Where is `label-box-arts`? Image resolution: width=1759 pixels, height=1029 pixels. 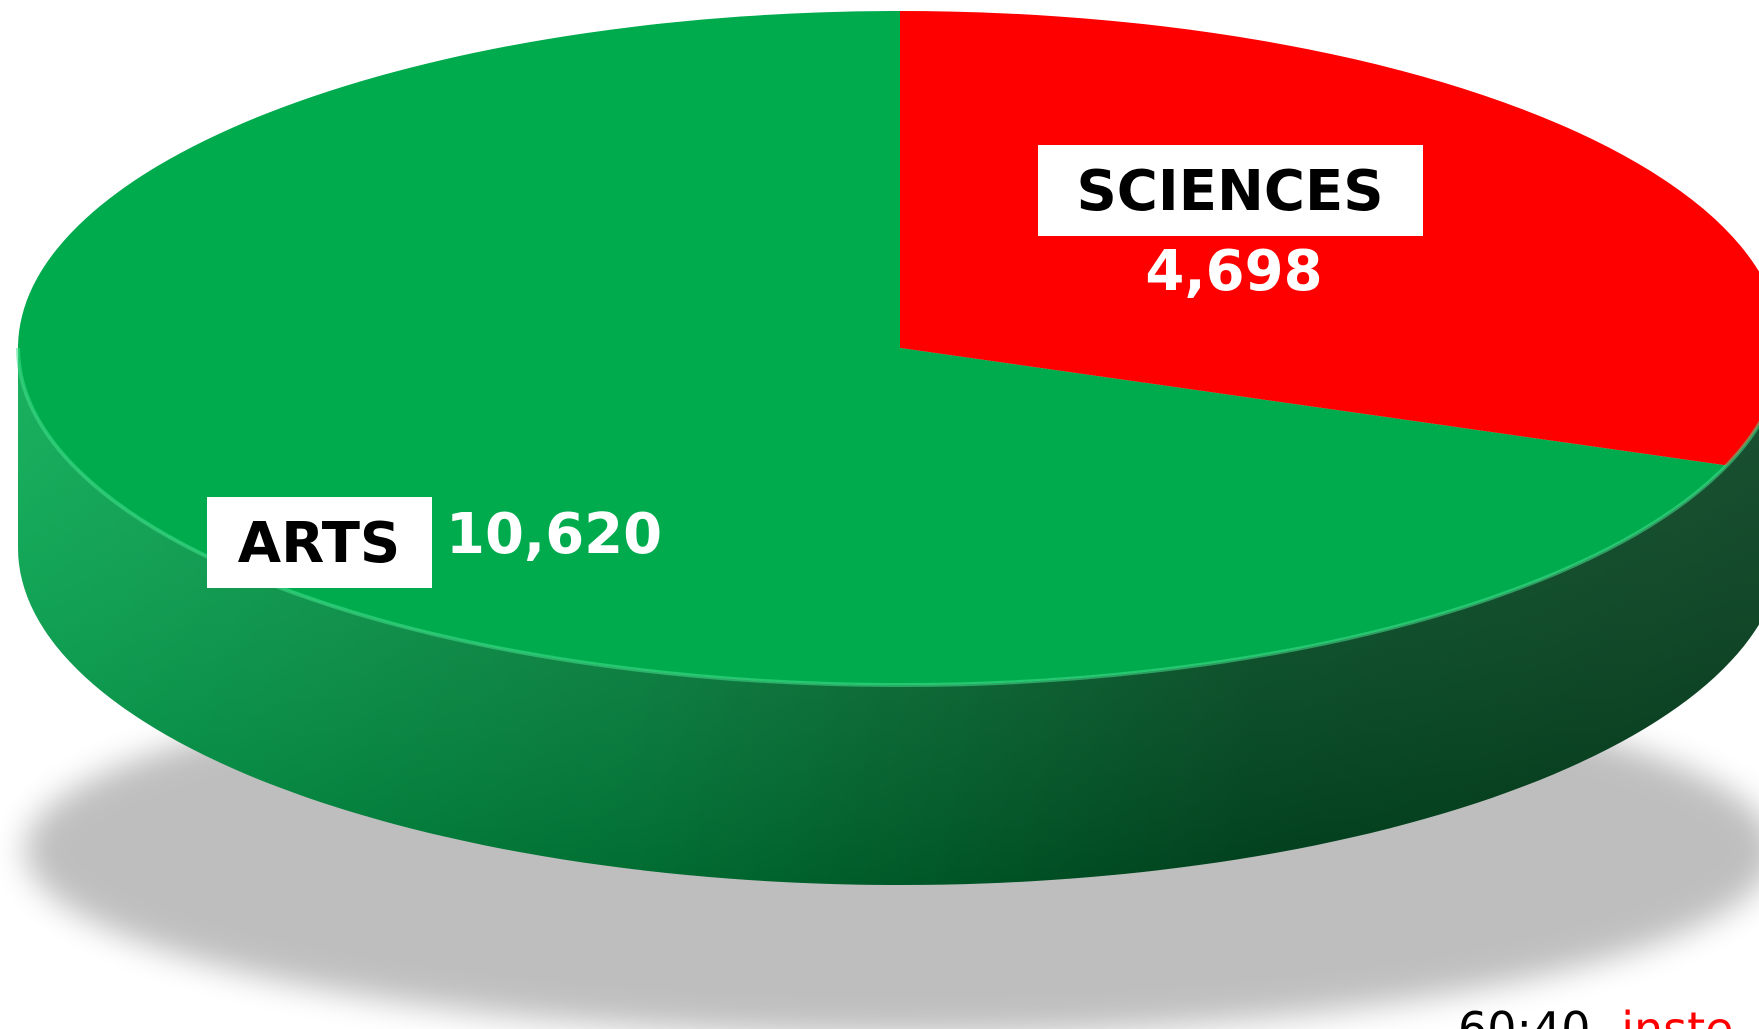 label-box-arts is located at coordinates (319, 542).